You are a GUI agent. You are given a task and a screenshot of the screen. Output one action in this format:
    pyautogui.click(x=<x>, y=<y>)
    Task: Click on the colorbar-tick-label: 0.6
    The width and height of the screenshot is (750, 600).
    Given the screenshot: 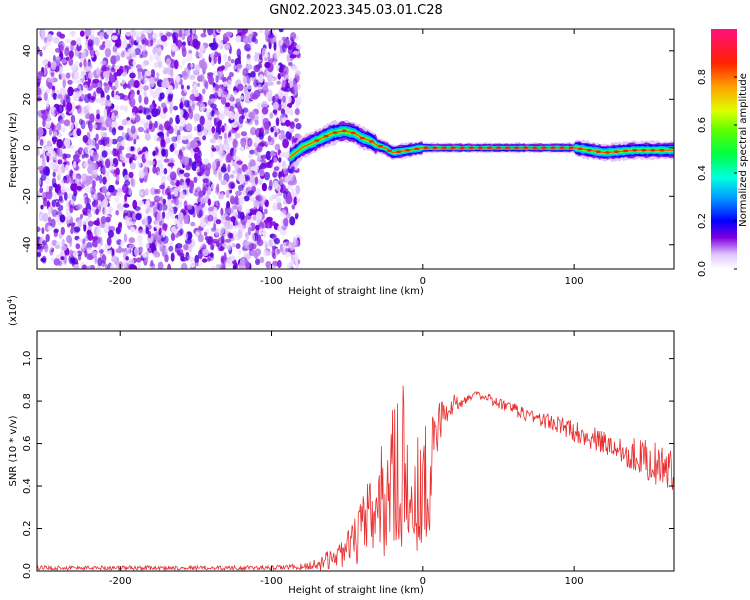 What is the action you would take?
    pyautogui.click(x=702, y=125)
    